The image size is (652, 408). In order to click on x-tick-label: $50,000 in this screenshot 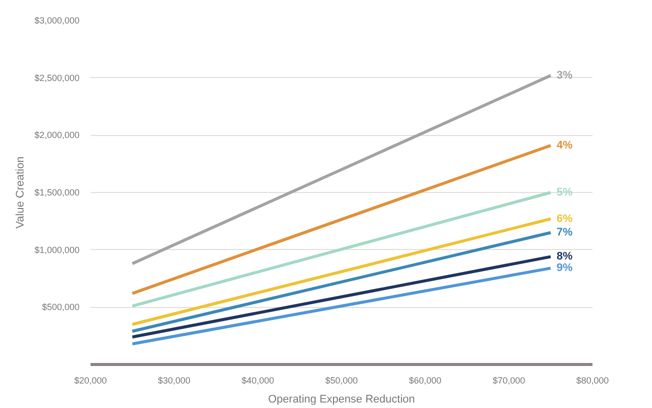, I will do `click(341, 381)`.